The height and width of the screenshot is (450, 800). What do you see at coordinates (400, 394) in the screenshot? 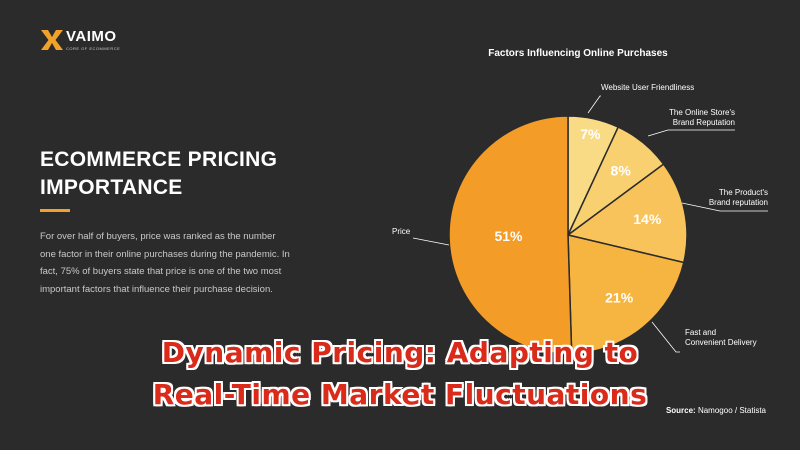
I see `overlay-title-line-2: Real-Time Market Fluctuations` at bounding box center [400, 394].